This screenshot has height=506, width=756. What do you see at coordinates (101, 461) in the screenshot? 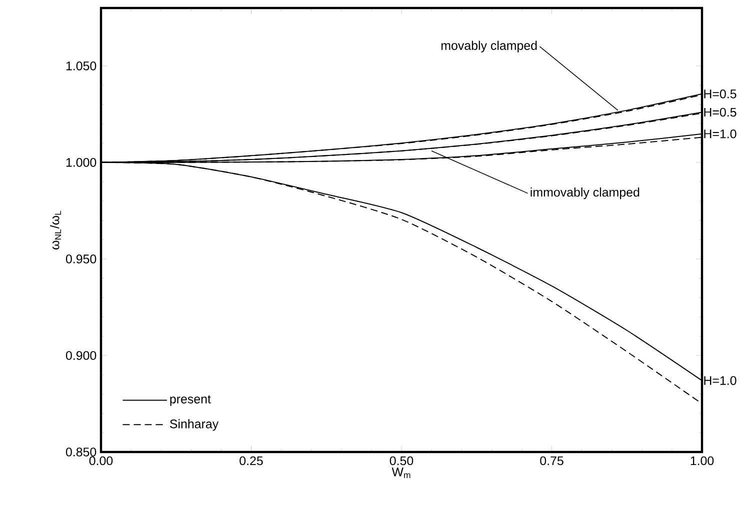
I see `x-tick-label: 0.00` at bounding box center [101, 461].